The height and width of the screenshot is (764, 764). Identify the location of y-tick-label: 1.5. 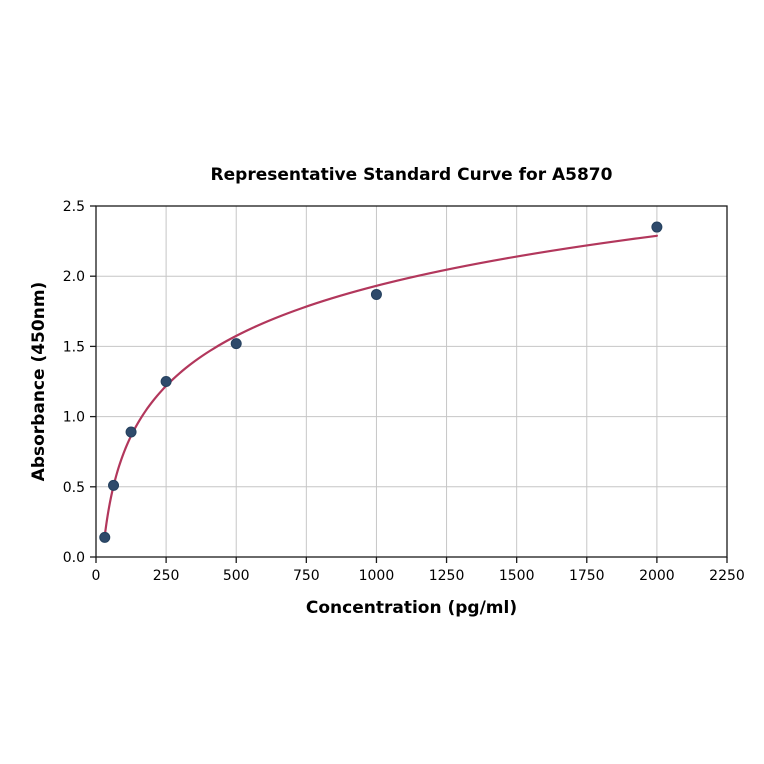
(74, 347).